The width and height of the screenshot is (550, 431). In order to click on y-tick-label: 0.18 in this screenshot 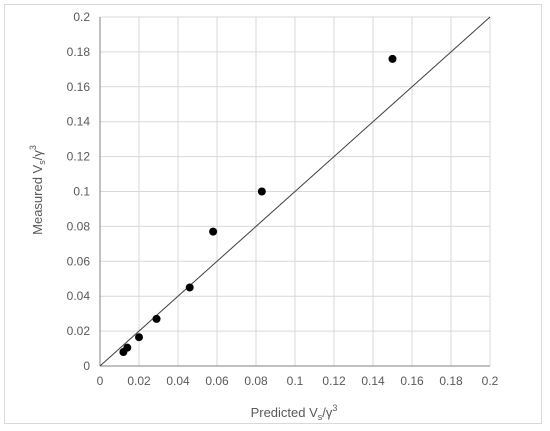, I will do `click(79, 52)`.